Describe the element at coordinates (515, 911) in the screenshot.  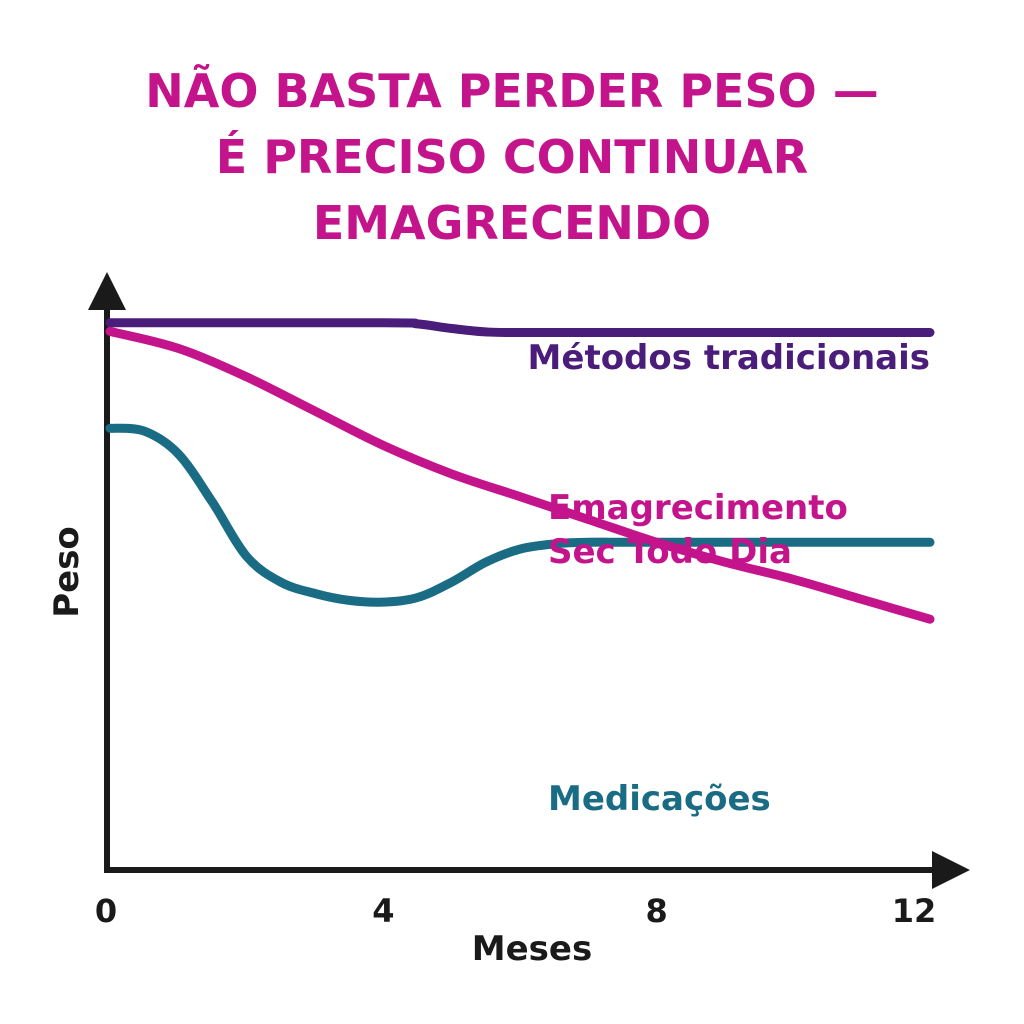
I see `x-tick-labels: 0 4 8 12` at that location.